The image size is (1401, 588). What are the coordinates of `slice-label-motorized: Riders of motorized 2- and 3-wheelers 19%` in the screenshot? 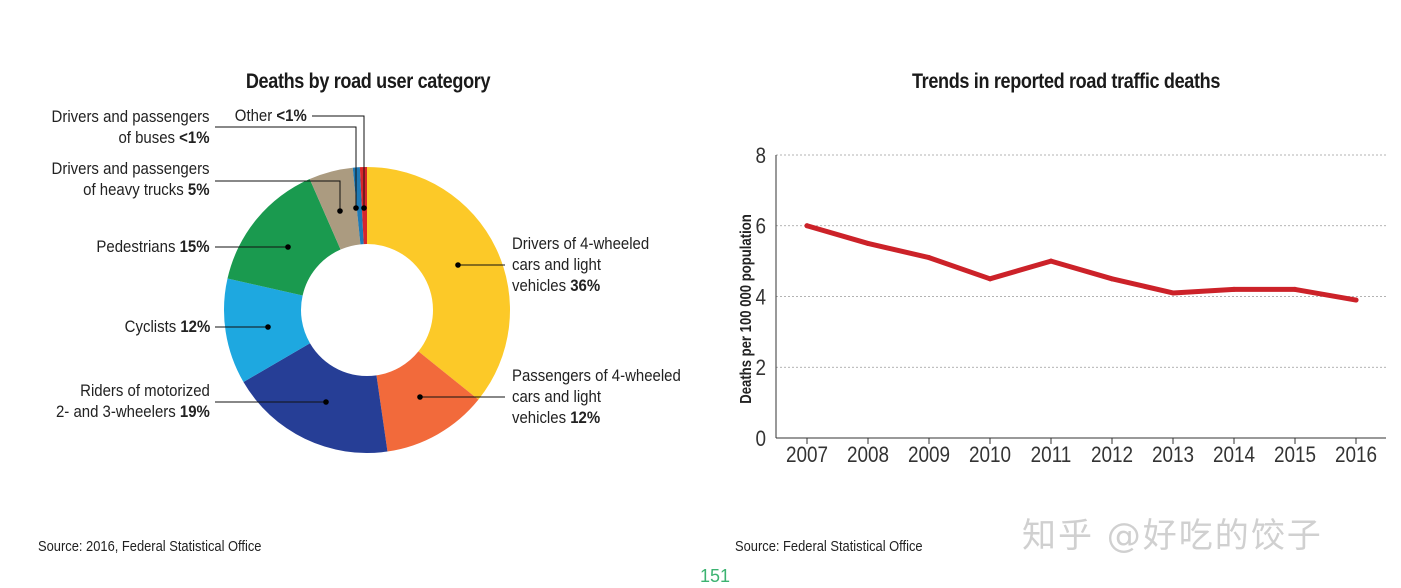 It's located at (133, 401).